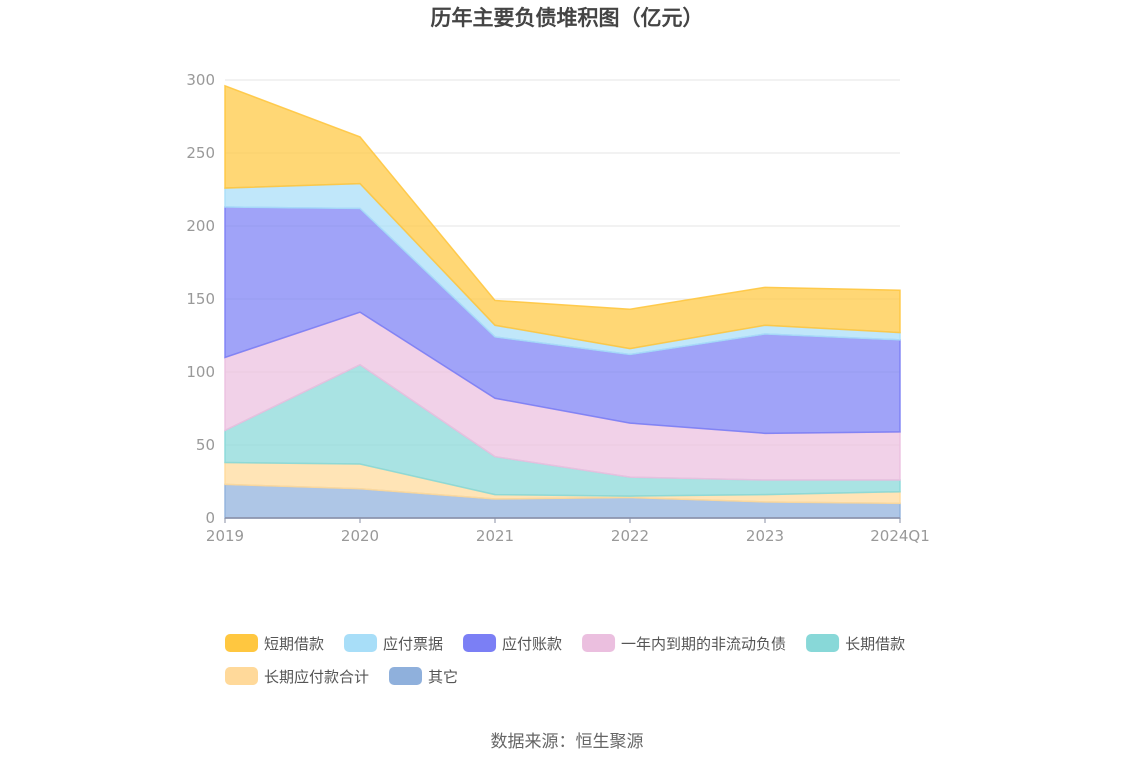 Image resolution: width=1134 pixels, height=766 pixels. I want to click on legend-item: 短期借款, so click(274, 643).